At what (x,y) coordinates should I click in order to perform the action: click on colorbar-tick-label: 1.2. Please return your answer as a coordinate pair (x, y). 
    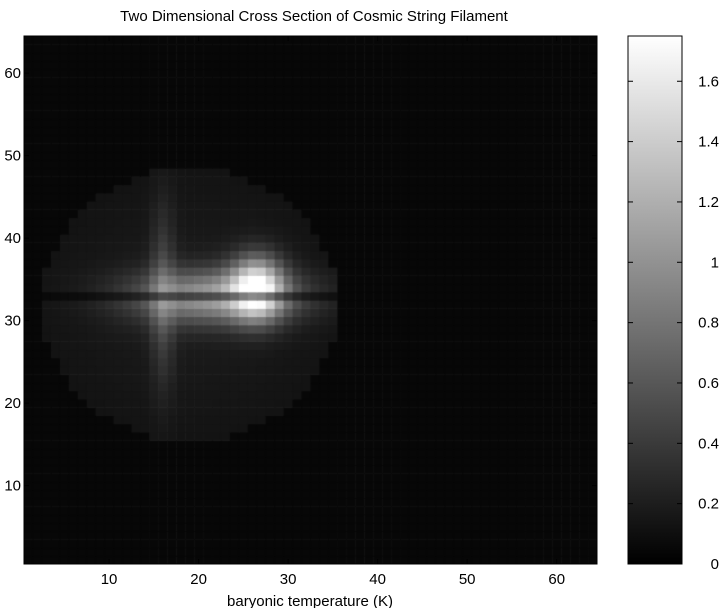
    Looking at the image, I should click on (708, 202).